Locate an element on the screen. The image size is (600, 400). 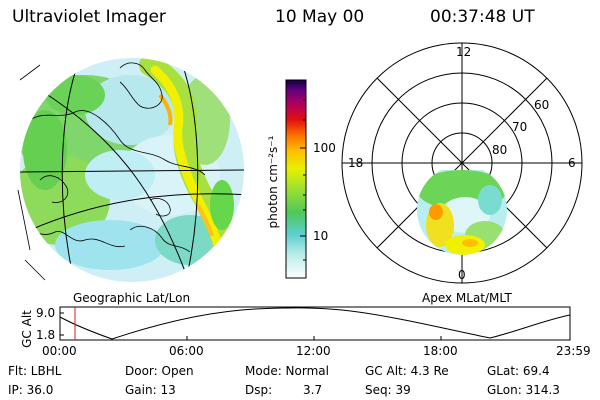
colorbar-unit-label: photon cm⁻²s⁻¹ is located at coordinates (273, 182).